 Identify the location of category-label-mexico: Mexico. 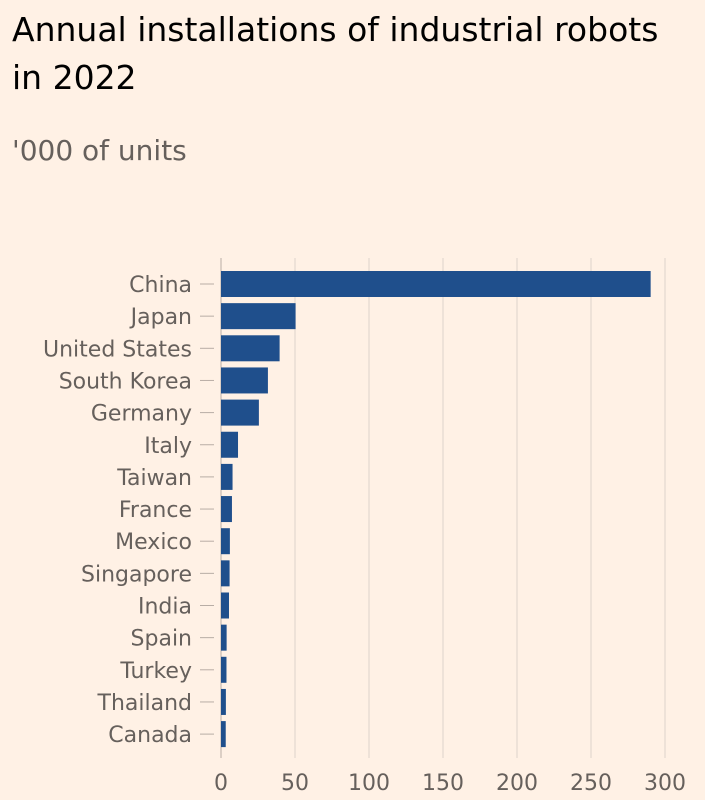
(153, 542).